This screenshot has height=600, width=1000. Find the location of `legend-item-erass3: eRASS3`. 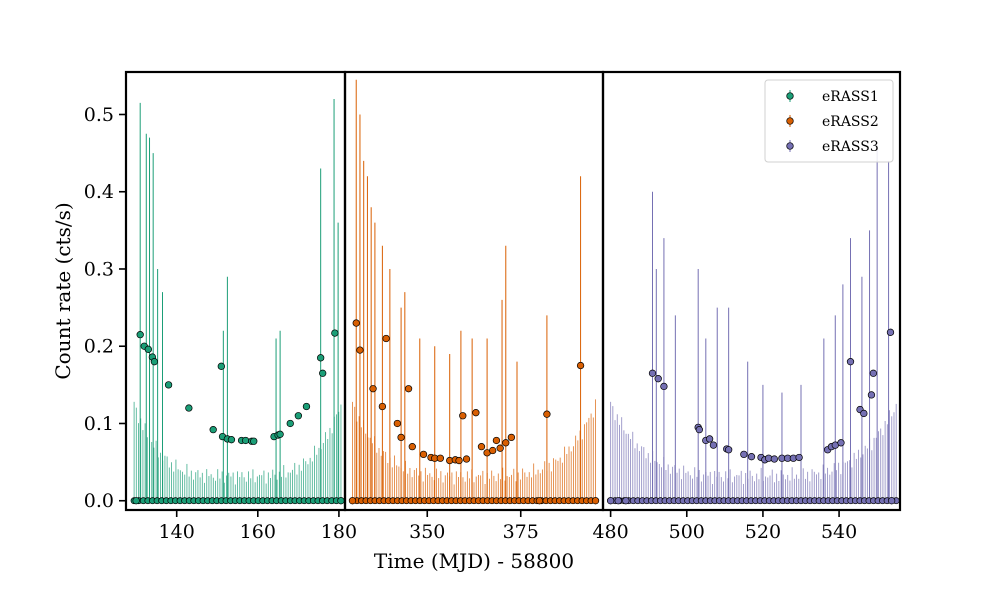

legend-item-erass3: eRASS3 is located at coordinates (832, 147).